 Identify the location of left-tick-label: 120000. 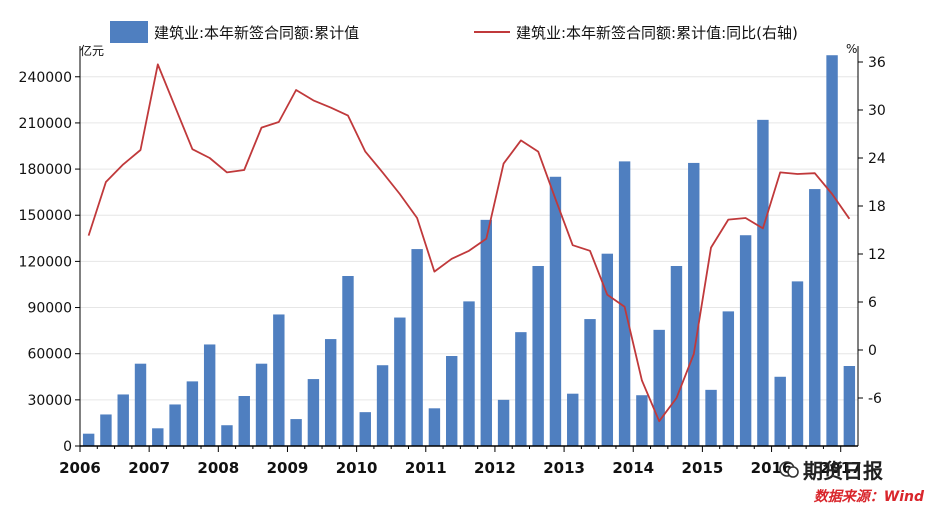
(45, 262).